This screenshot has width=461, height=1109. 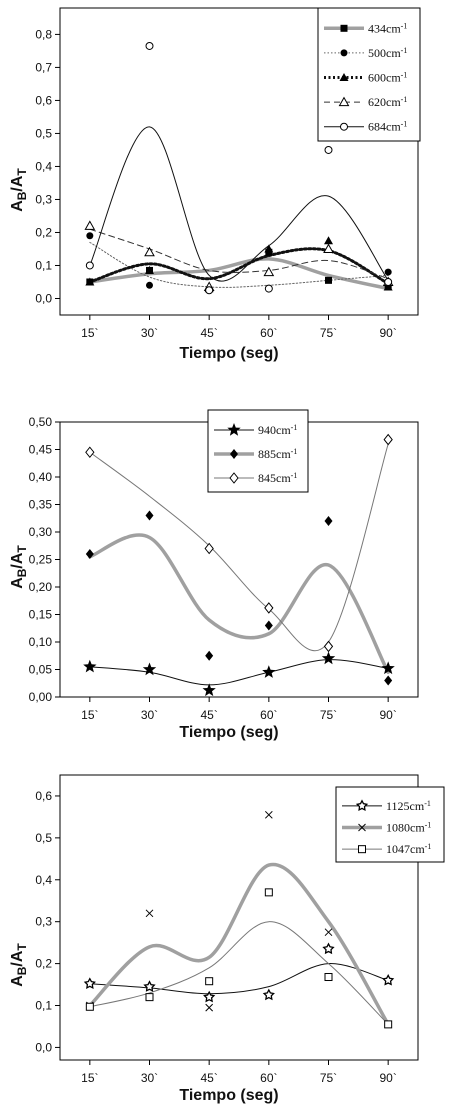 I want to click on y-tick-label: 0,10, so click(x=41, y=642).